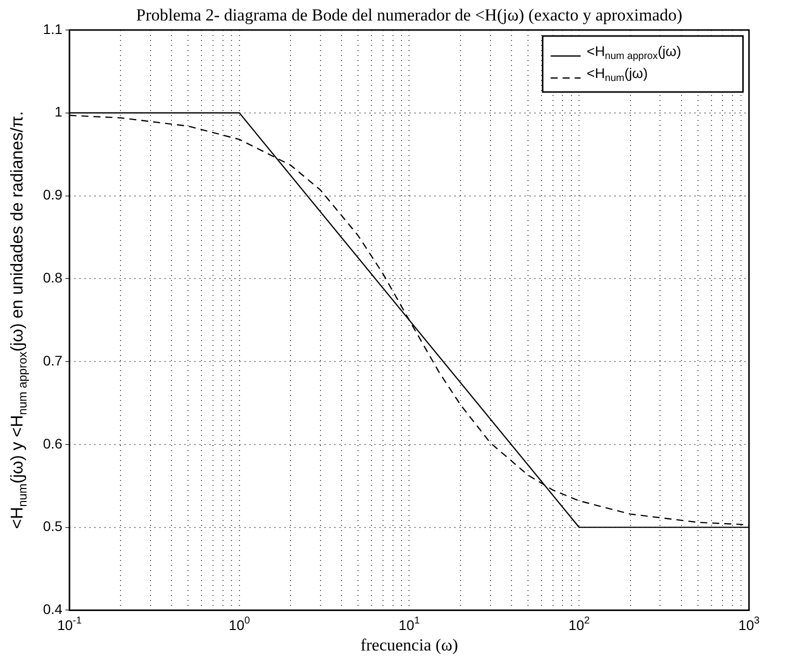  Describe the element at coordinates (19, 320) in the screenshot. I see `y-axis-title: <Hnum(jω) y <Hnum approx(jω) en unidades de radianes/π.` at that location.